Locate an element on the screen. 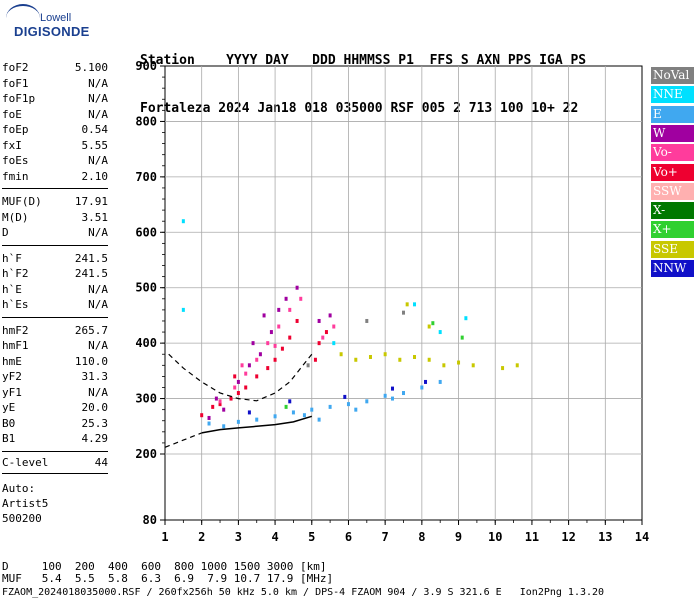  x-tick-label: 6 is located at coordinates (348, 537).